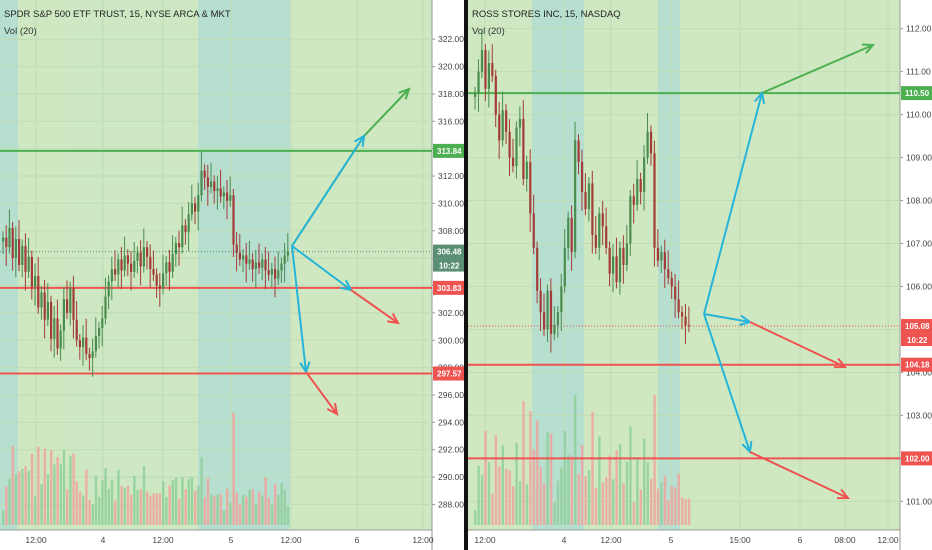  I want to click on volume-indicator-label: Vol (20), so click(488, 31).